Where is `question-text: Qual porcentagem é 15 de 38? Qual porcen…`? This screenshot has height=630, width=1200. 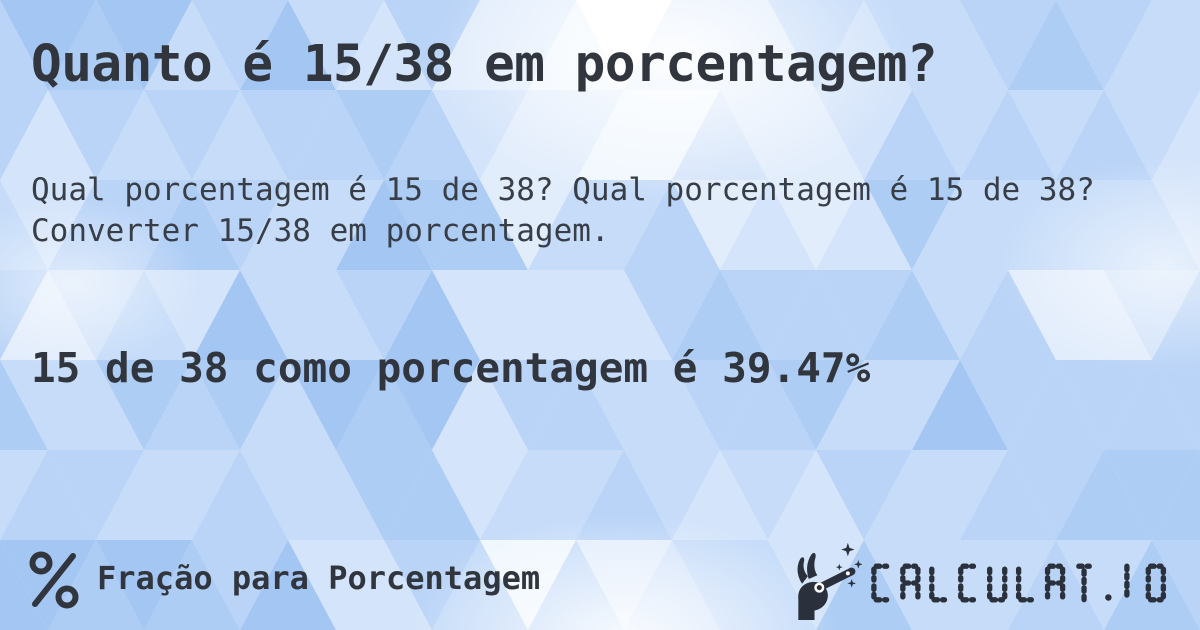 question-text: Qual porcentagem é 15 de 38? Qual porcen… is located at coordinates (563, 210).